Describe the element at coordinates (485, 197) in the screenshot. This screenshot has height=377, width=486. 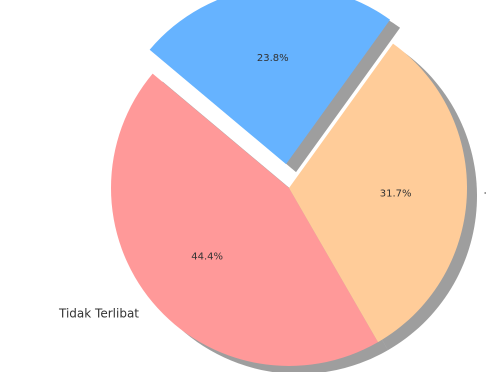
I see `category-label-terlibat-terbatas: Terlibat Terbatas` at that location.